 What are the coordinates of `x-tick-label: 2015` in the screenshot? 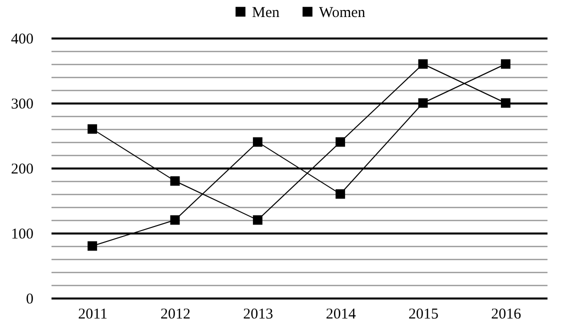 It's located at (423, 314).